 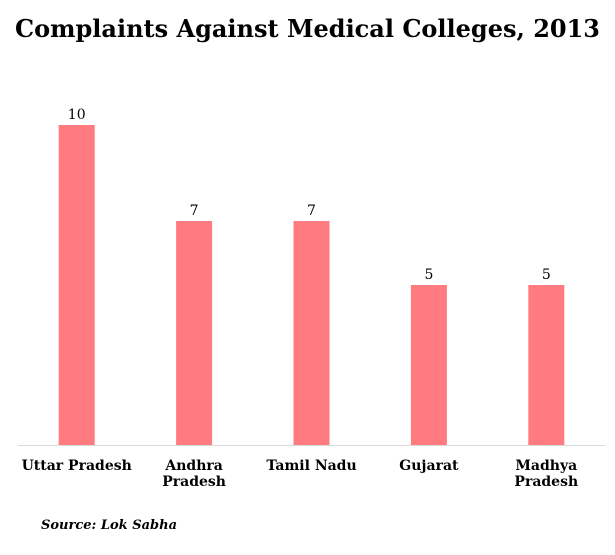 What do you see at coordinates (429, 466) in the screenshot?
I see `category-label-gujarat: Gujarat` at bounding box center [429, 466].